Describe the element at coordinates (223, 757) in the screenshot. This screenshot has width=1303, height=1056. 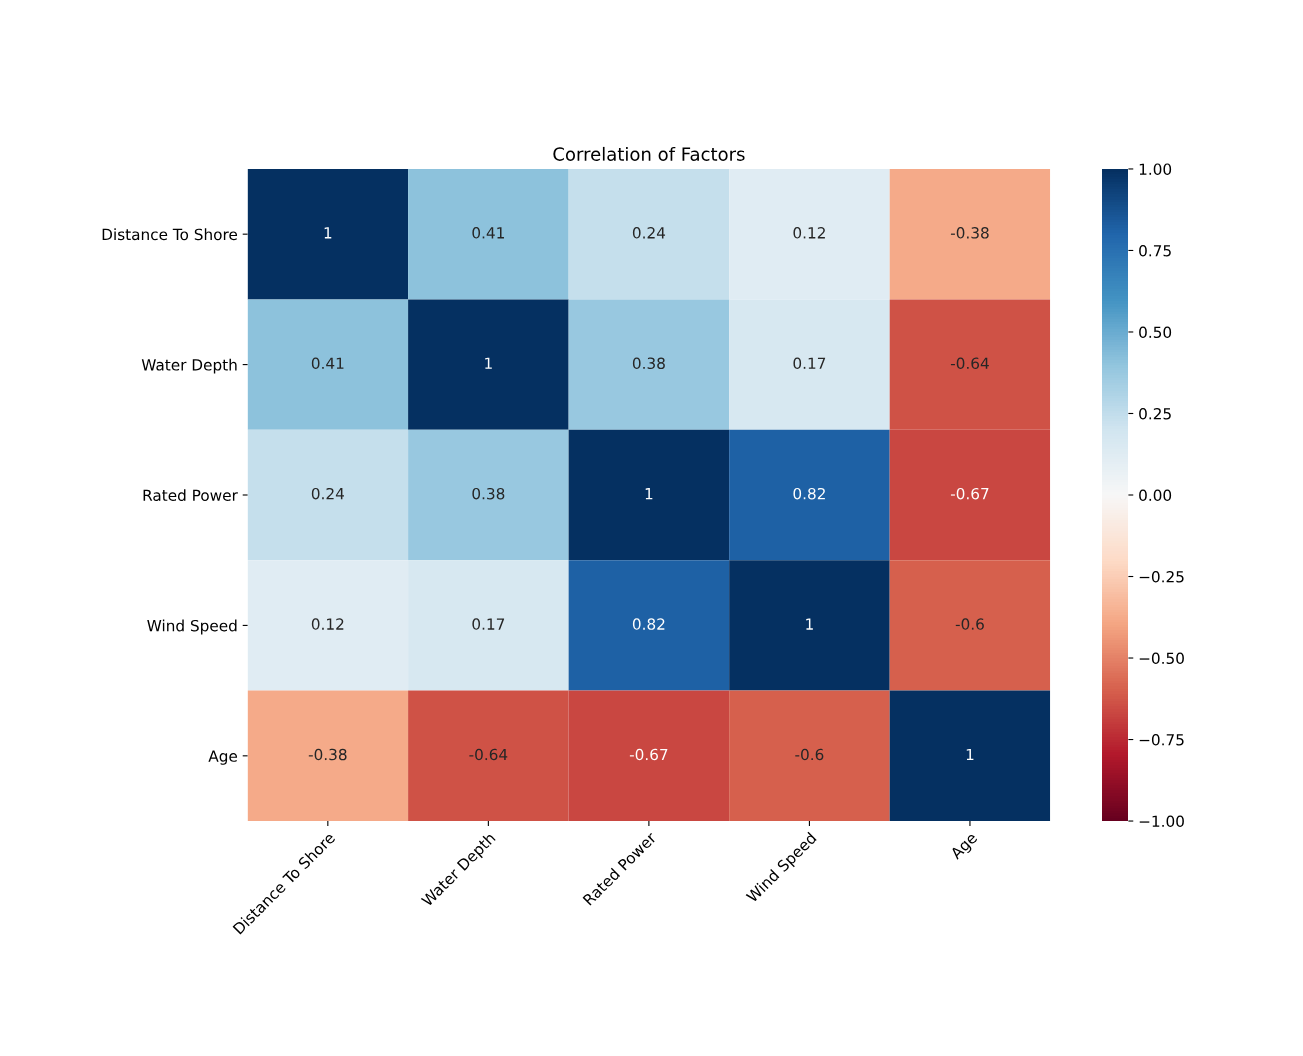
I see `y-tick-label: Age` at that location.